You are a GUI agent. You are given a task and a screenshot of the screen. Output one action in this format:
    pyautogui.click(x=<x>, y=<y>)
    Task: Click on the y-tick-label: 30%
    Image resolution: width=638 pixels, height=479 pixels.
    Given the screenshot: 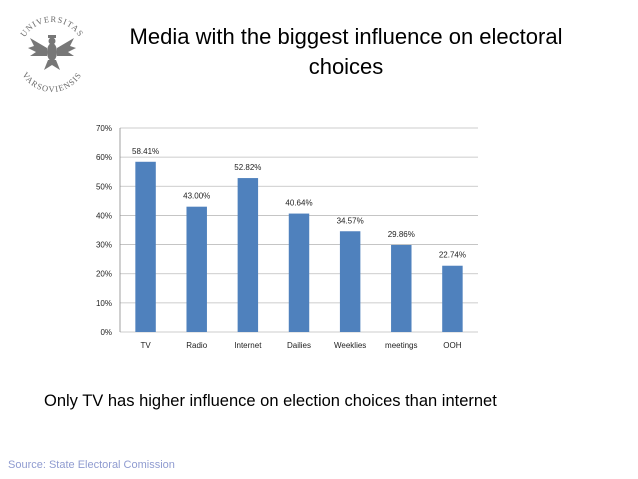 What is the action you would take?
    pyautogui.click(x=104, y=245)
    